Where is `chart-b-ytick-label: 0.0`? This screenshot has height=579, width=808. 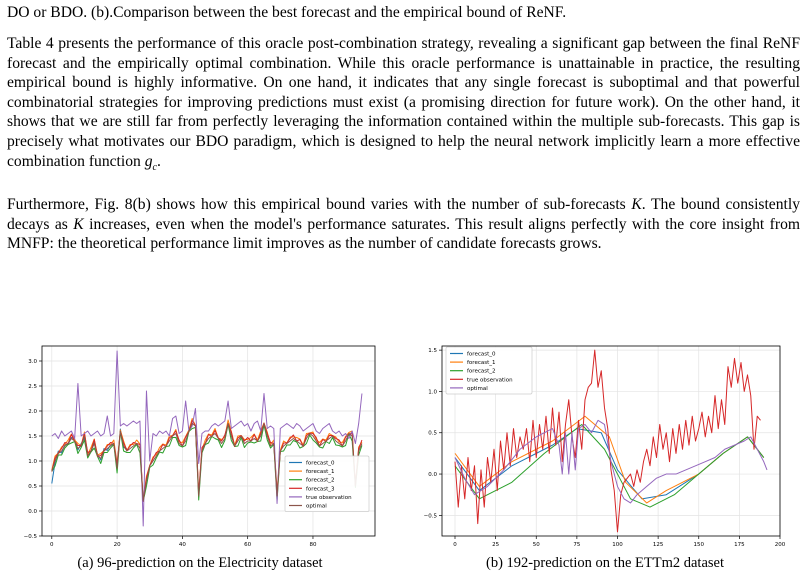 chart-b-ytick-label: 0.0 is located at coordinates (432, 475).